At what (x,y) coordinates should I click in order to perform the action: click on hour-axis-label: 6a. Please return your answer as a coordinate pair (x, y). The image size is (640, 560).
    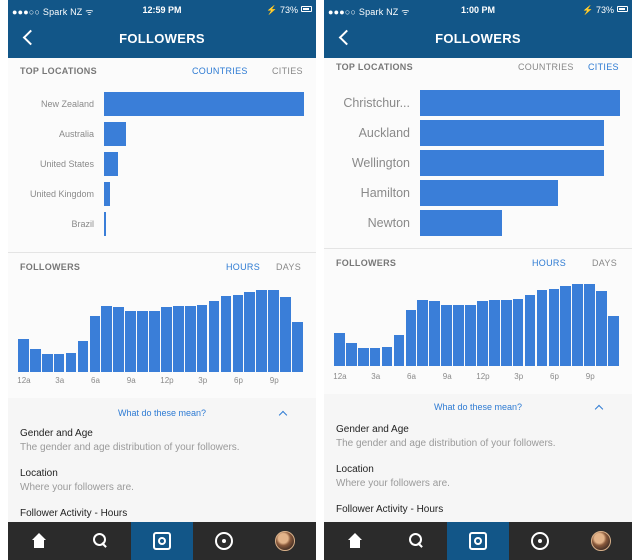
    Looking at the image, I should click on (95, 380).